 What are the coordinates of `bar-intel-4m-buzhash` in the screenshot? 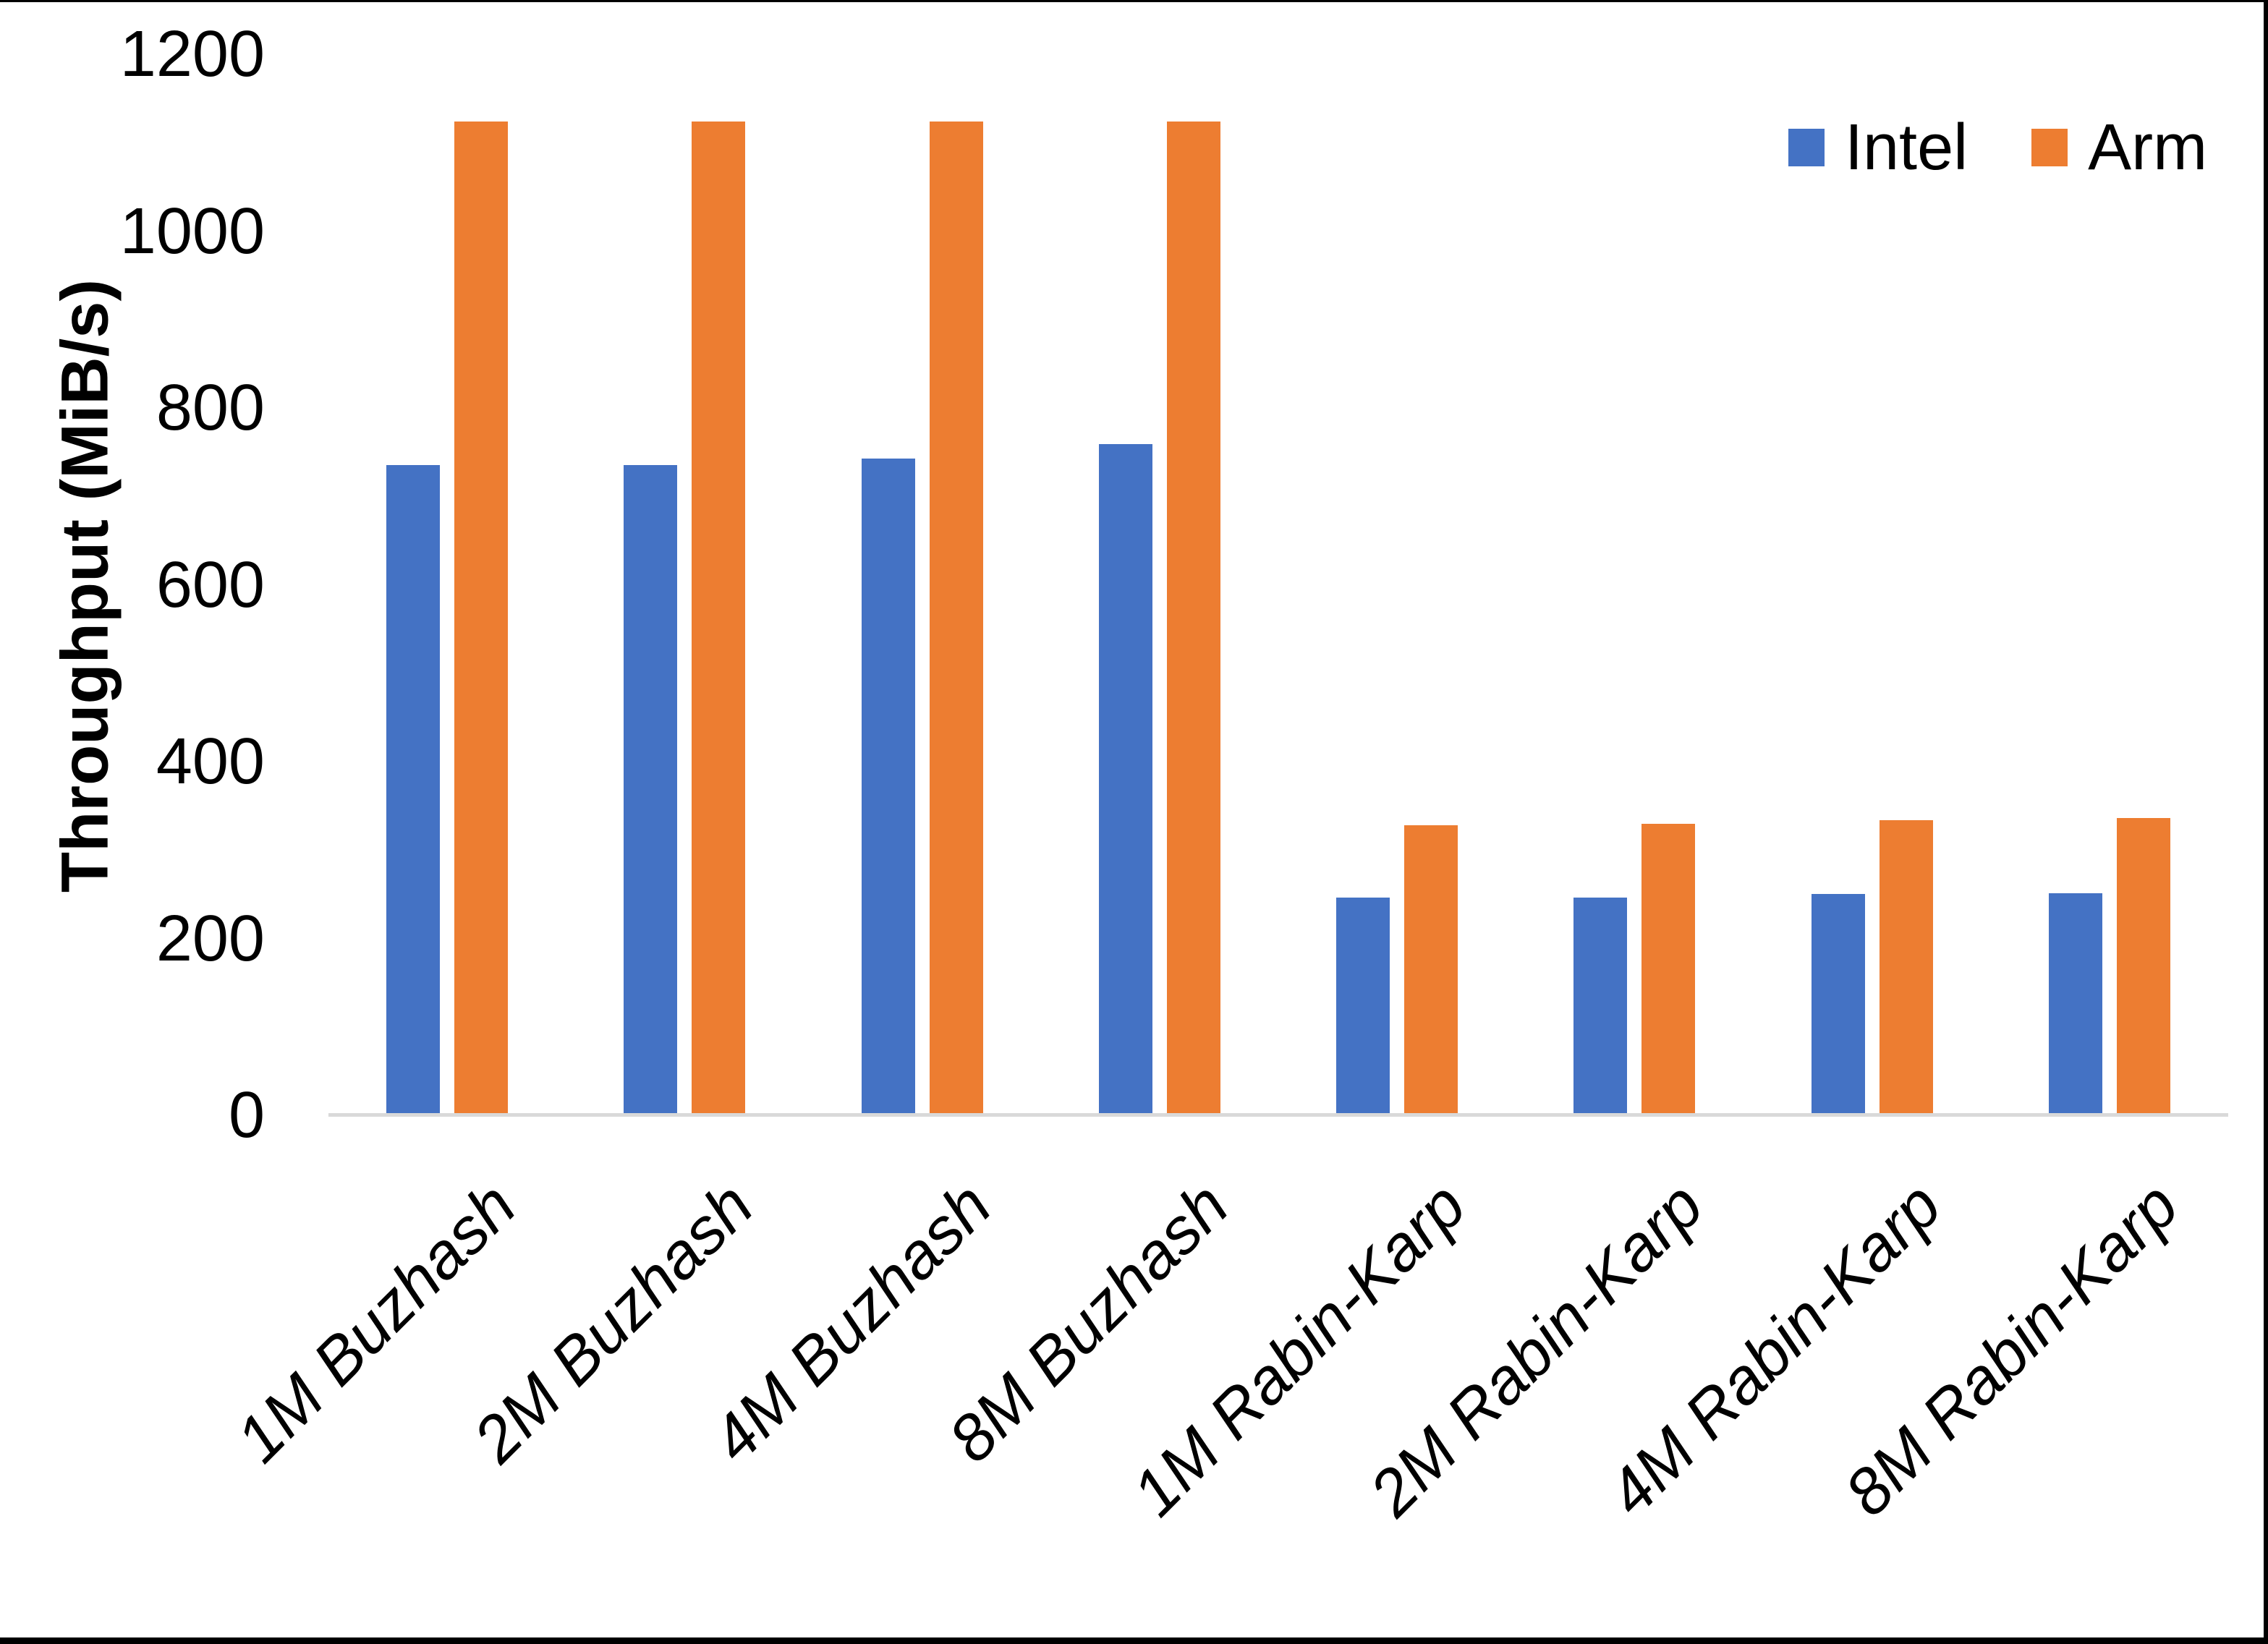 It's located at (888, 786).